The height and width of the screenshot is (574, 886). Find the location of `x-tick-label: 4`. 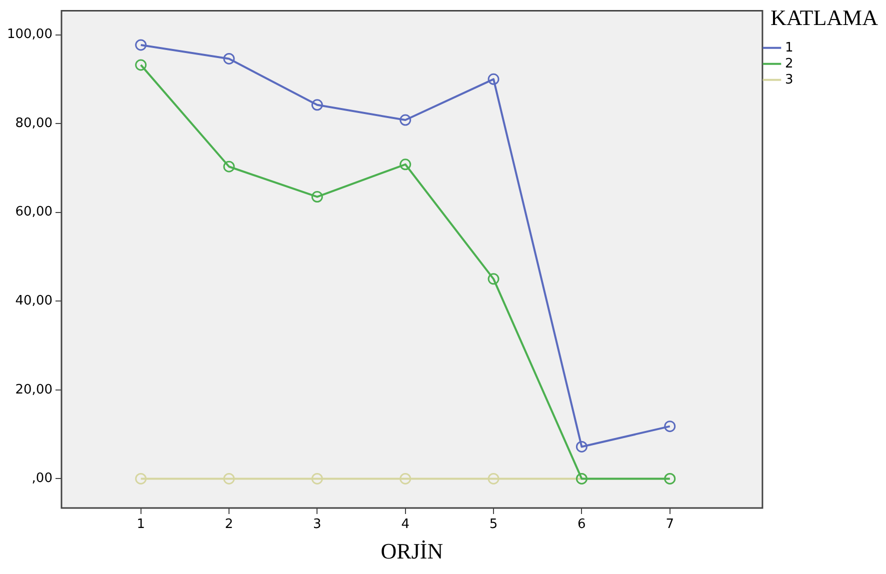

x-tick-label: 4 is located at coordinates (405, 524).